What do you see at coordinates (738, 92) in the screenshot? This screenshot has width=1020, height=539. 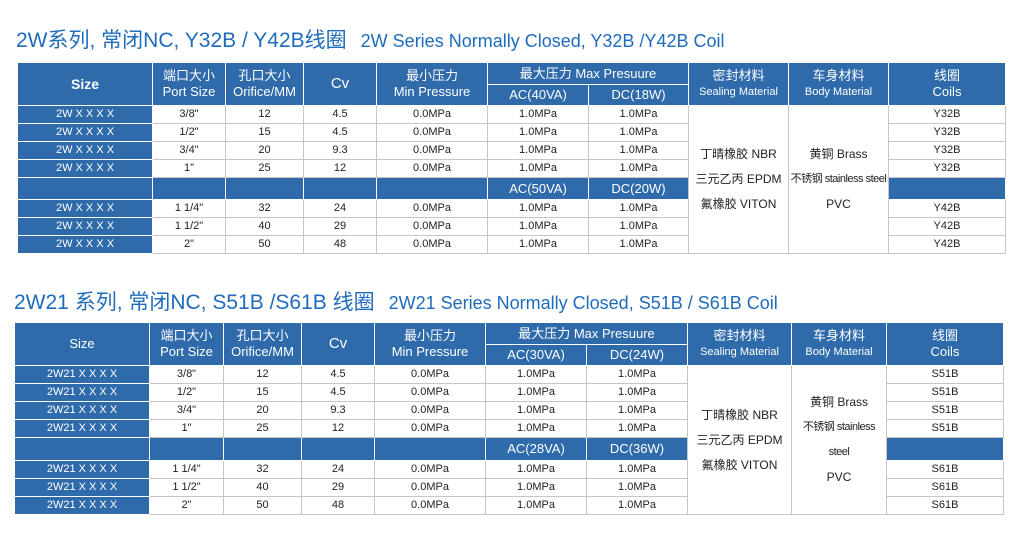 I see `header-sealing-en: Sealing Material` at bounding box center [738, 92].